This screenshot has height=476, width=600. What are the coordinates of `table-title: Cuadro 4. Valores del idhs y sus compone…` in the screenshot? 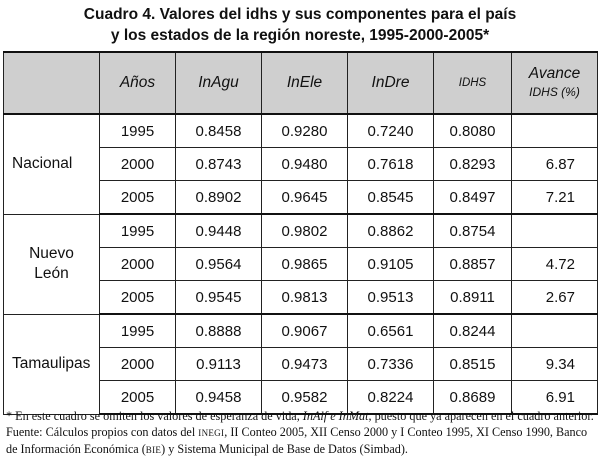 It's located at (300, 25).